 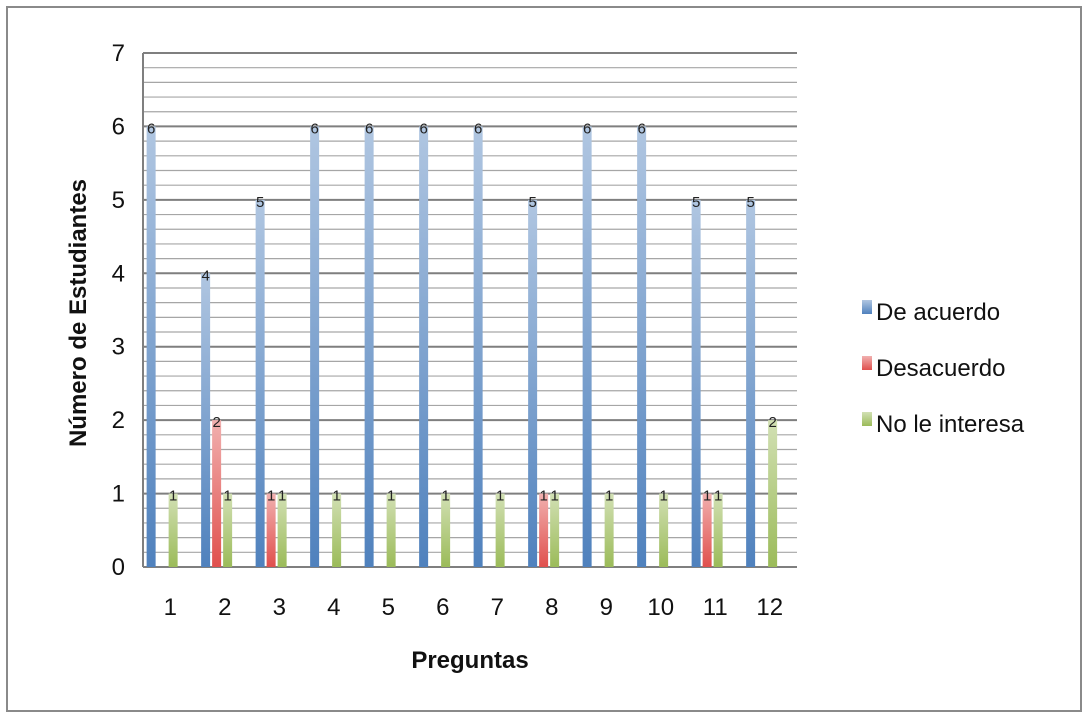 I want to click on x-tick-label: 2, so click(x=224, y=607).